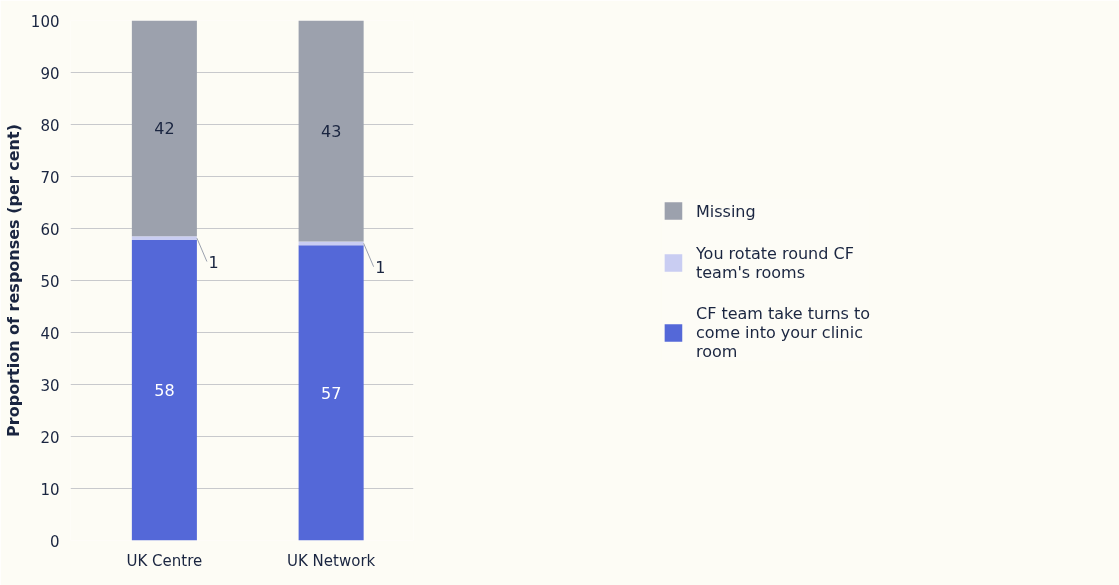  What do you see at coordinates (45, 21) in the screenshot?
I see `y-tick-label: 100` at bounding box center [45, 21].